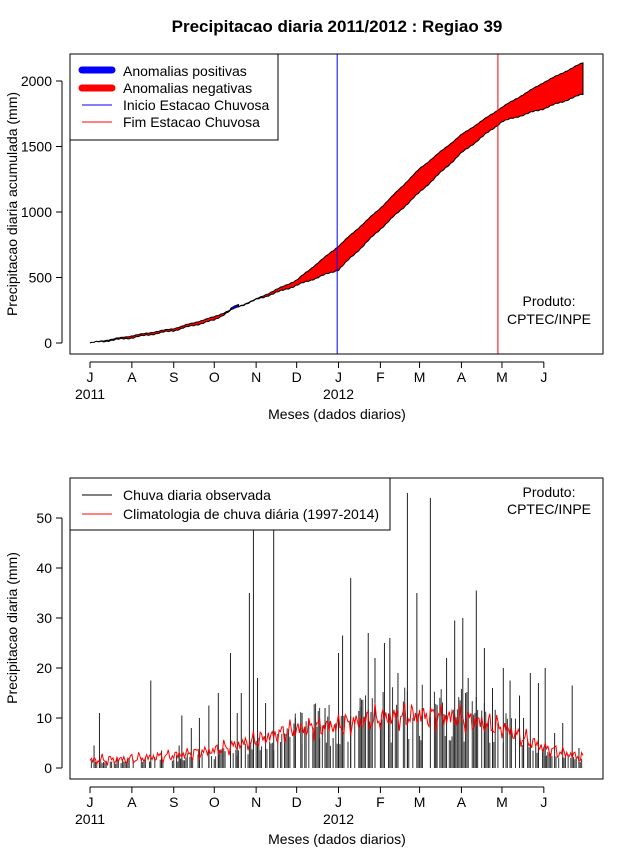 Image resolution: width=640 pixels, height=850 pixels. Describe the element at coordinates (48, 343) in the screenshot. I see `top-y-tick-label: 0` at that location.